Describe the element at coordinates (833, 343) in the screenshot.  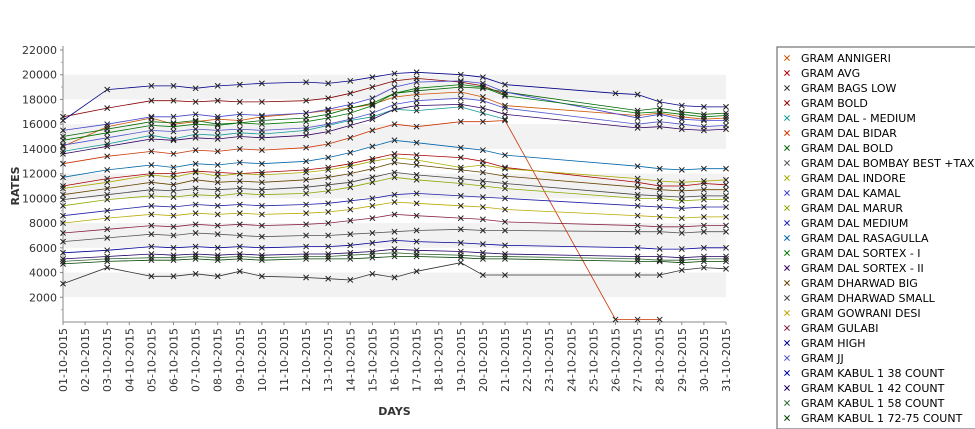
I see `legend-label: GRAM HIGH` at that location.